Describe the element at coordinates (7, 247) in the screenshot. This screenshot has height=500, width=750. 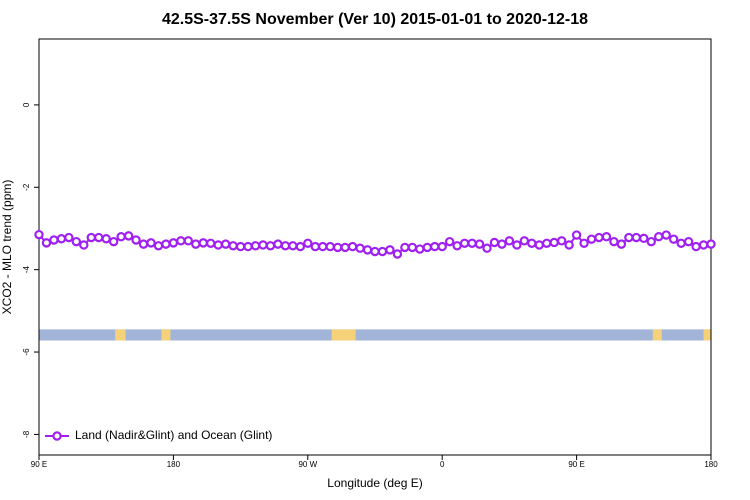
I see `y-axis-label: XCO2 - MLO trend (ppm)` at that location.